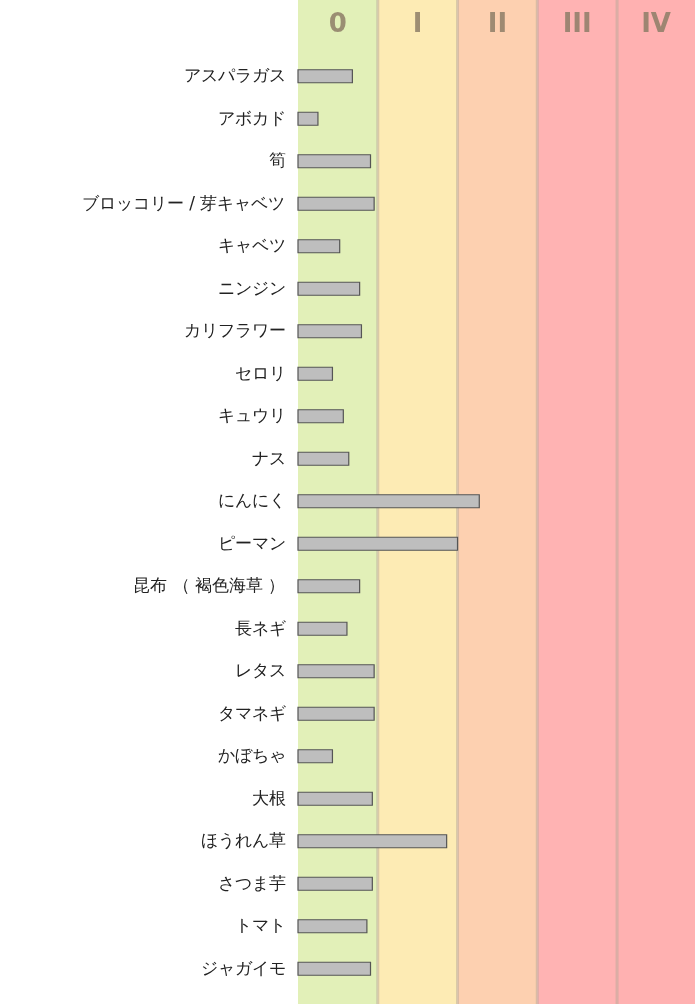 Image resolution: width=695 pixels, height=1004 pixels. I want to click on y-tick-label: カリフラワー, so click(234, 330).